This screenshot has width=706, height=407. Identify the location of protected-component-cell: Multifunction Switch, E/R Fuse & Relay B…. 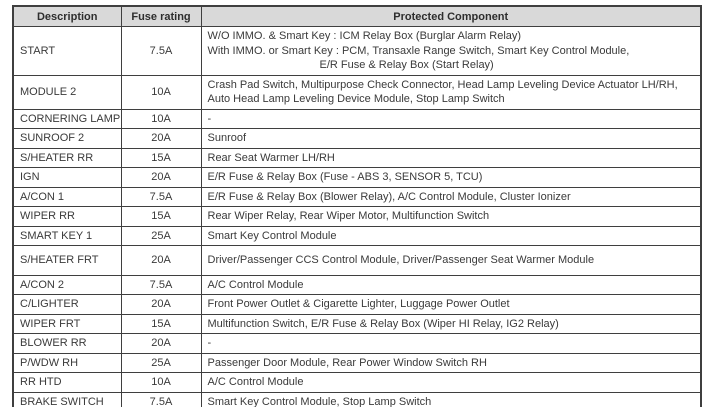
(451, 323).